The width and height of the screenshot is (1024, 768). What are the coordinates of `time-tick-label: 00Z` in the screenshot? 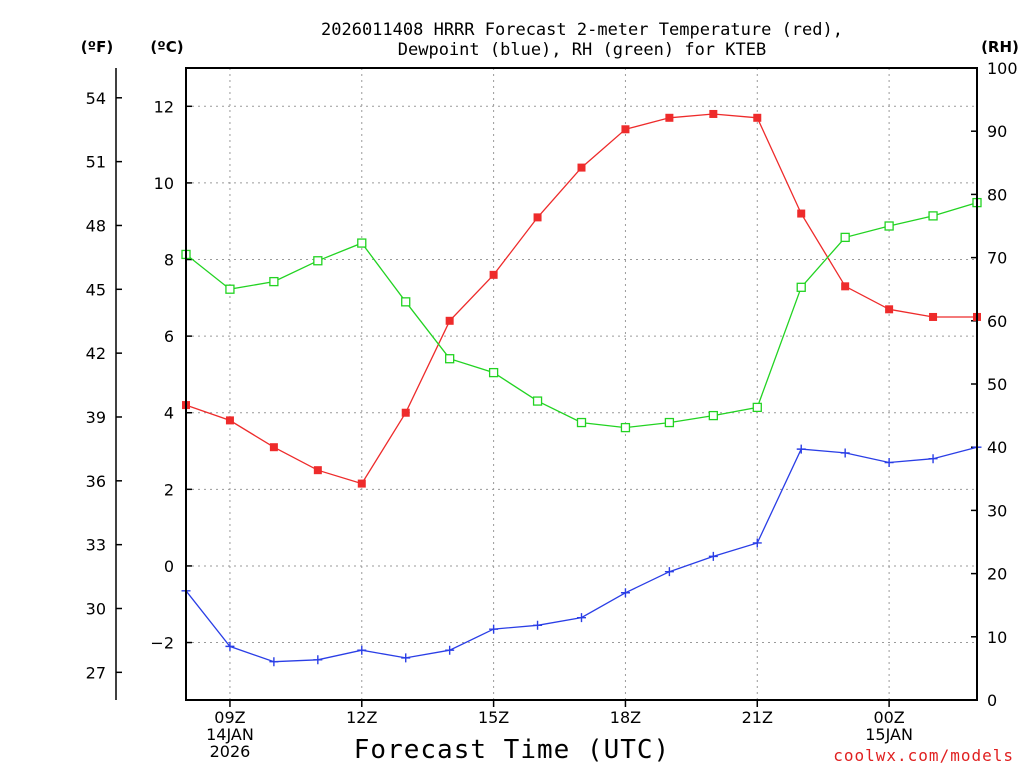 It's located at (888, 717).